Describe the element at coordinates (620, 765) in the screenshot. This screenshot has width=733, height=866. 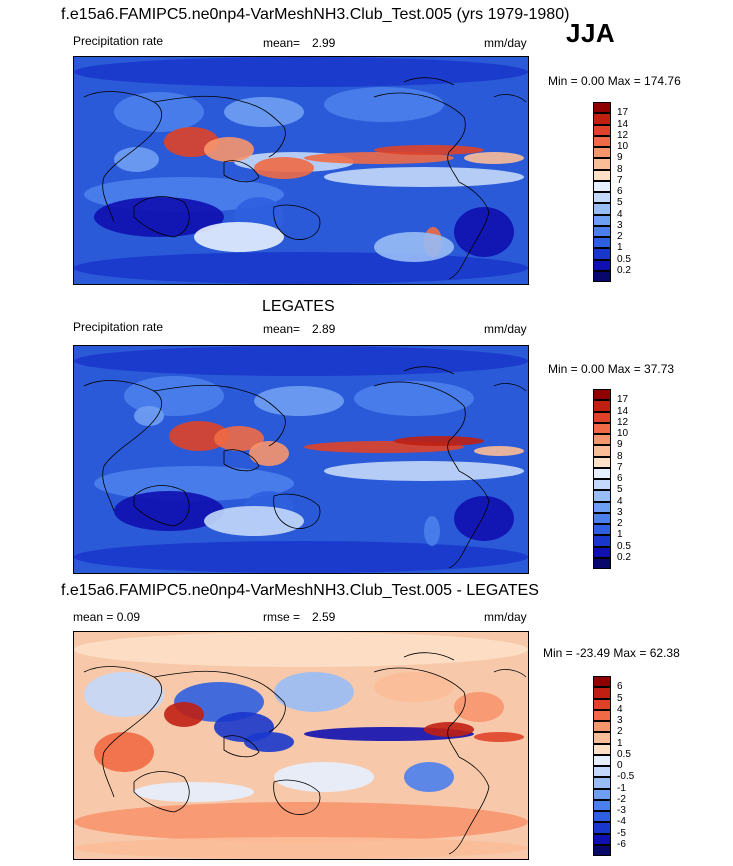
I see `colorbar-tick-label: 0` at that location.